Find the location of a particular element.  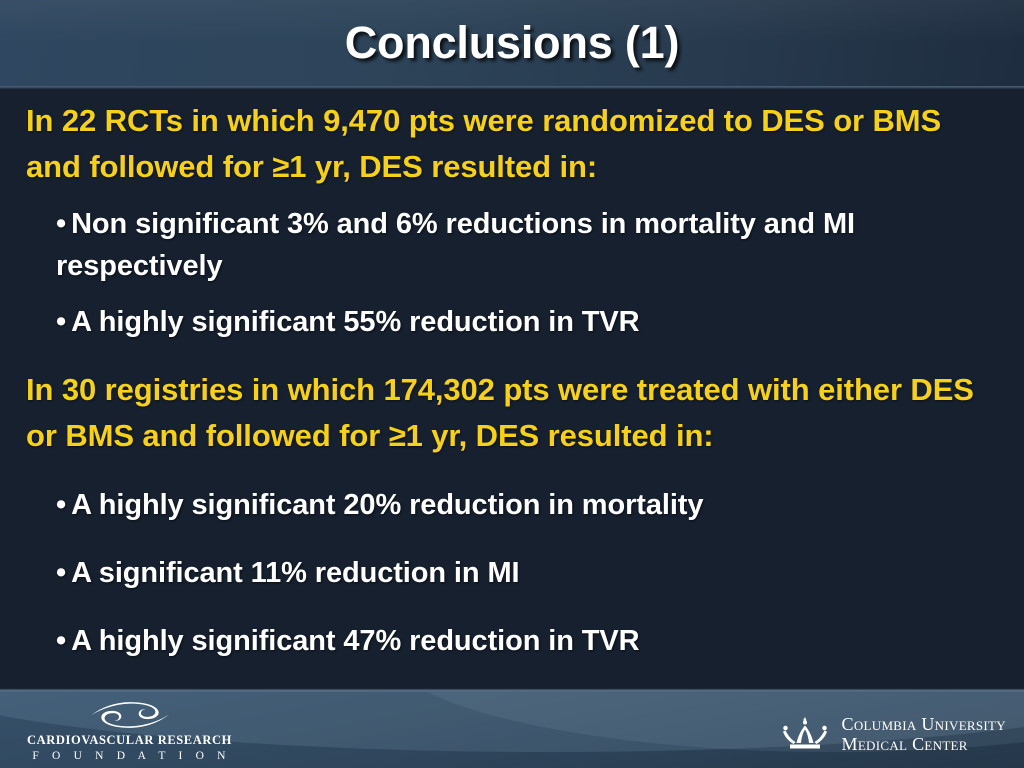

columbia-logo-line1: Columbia University is located at coordinates (923, 724).